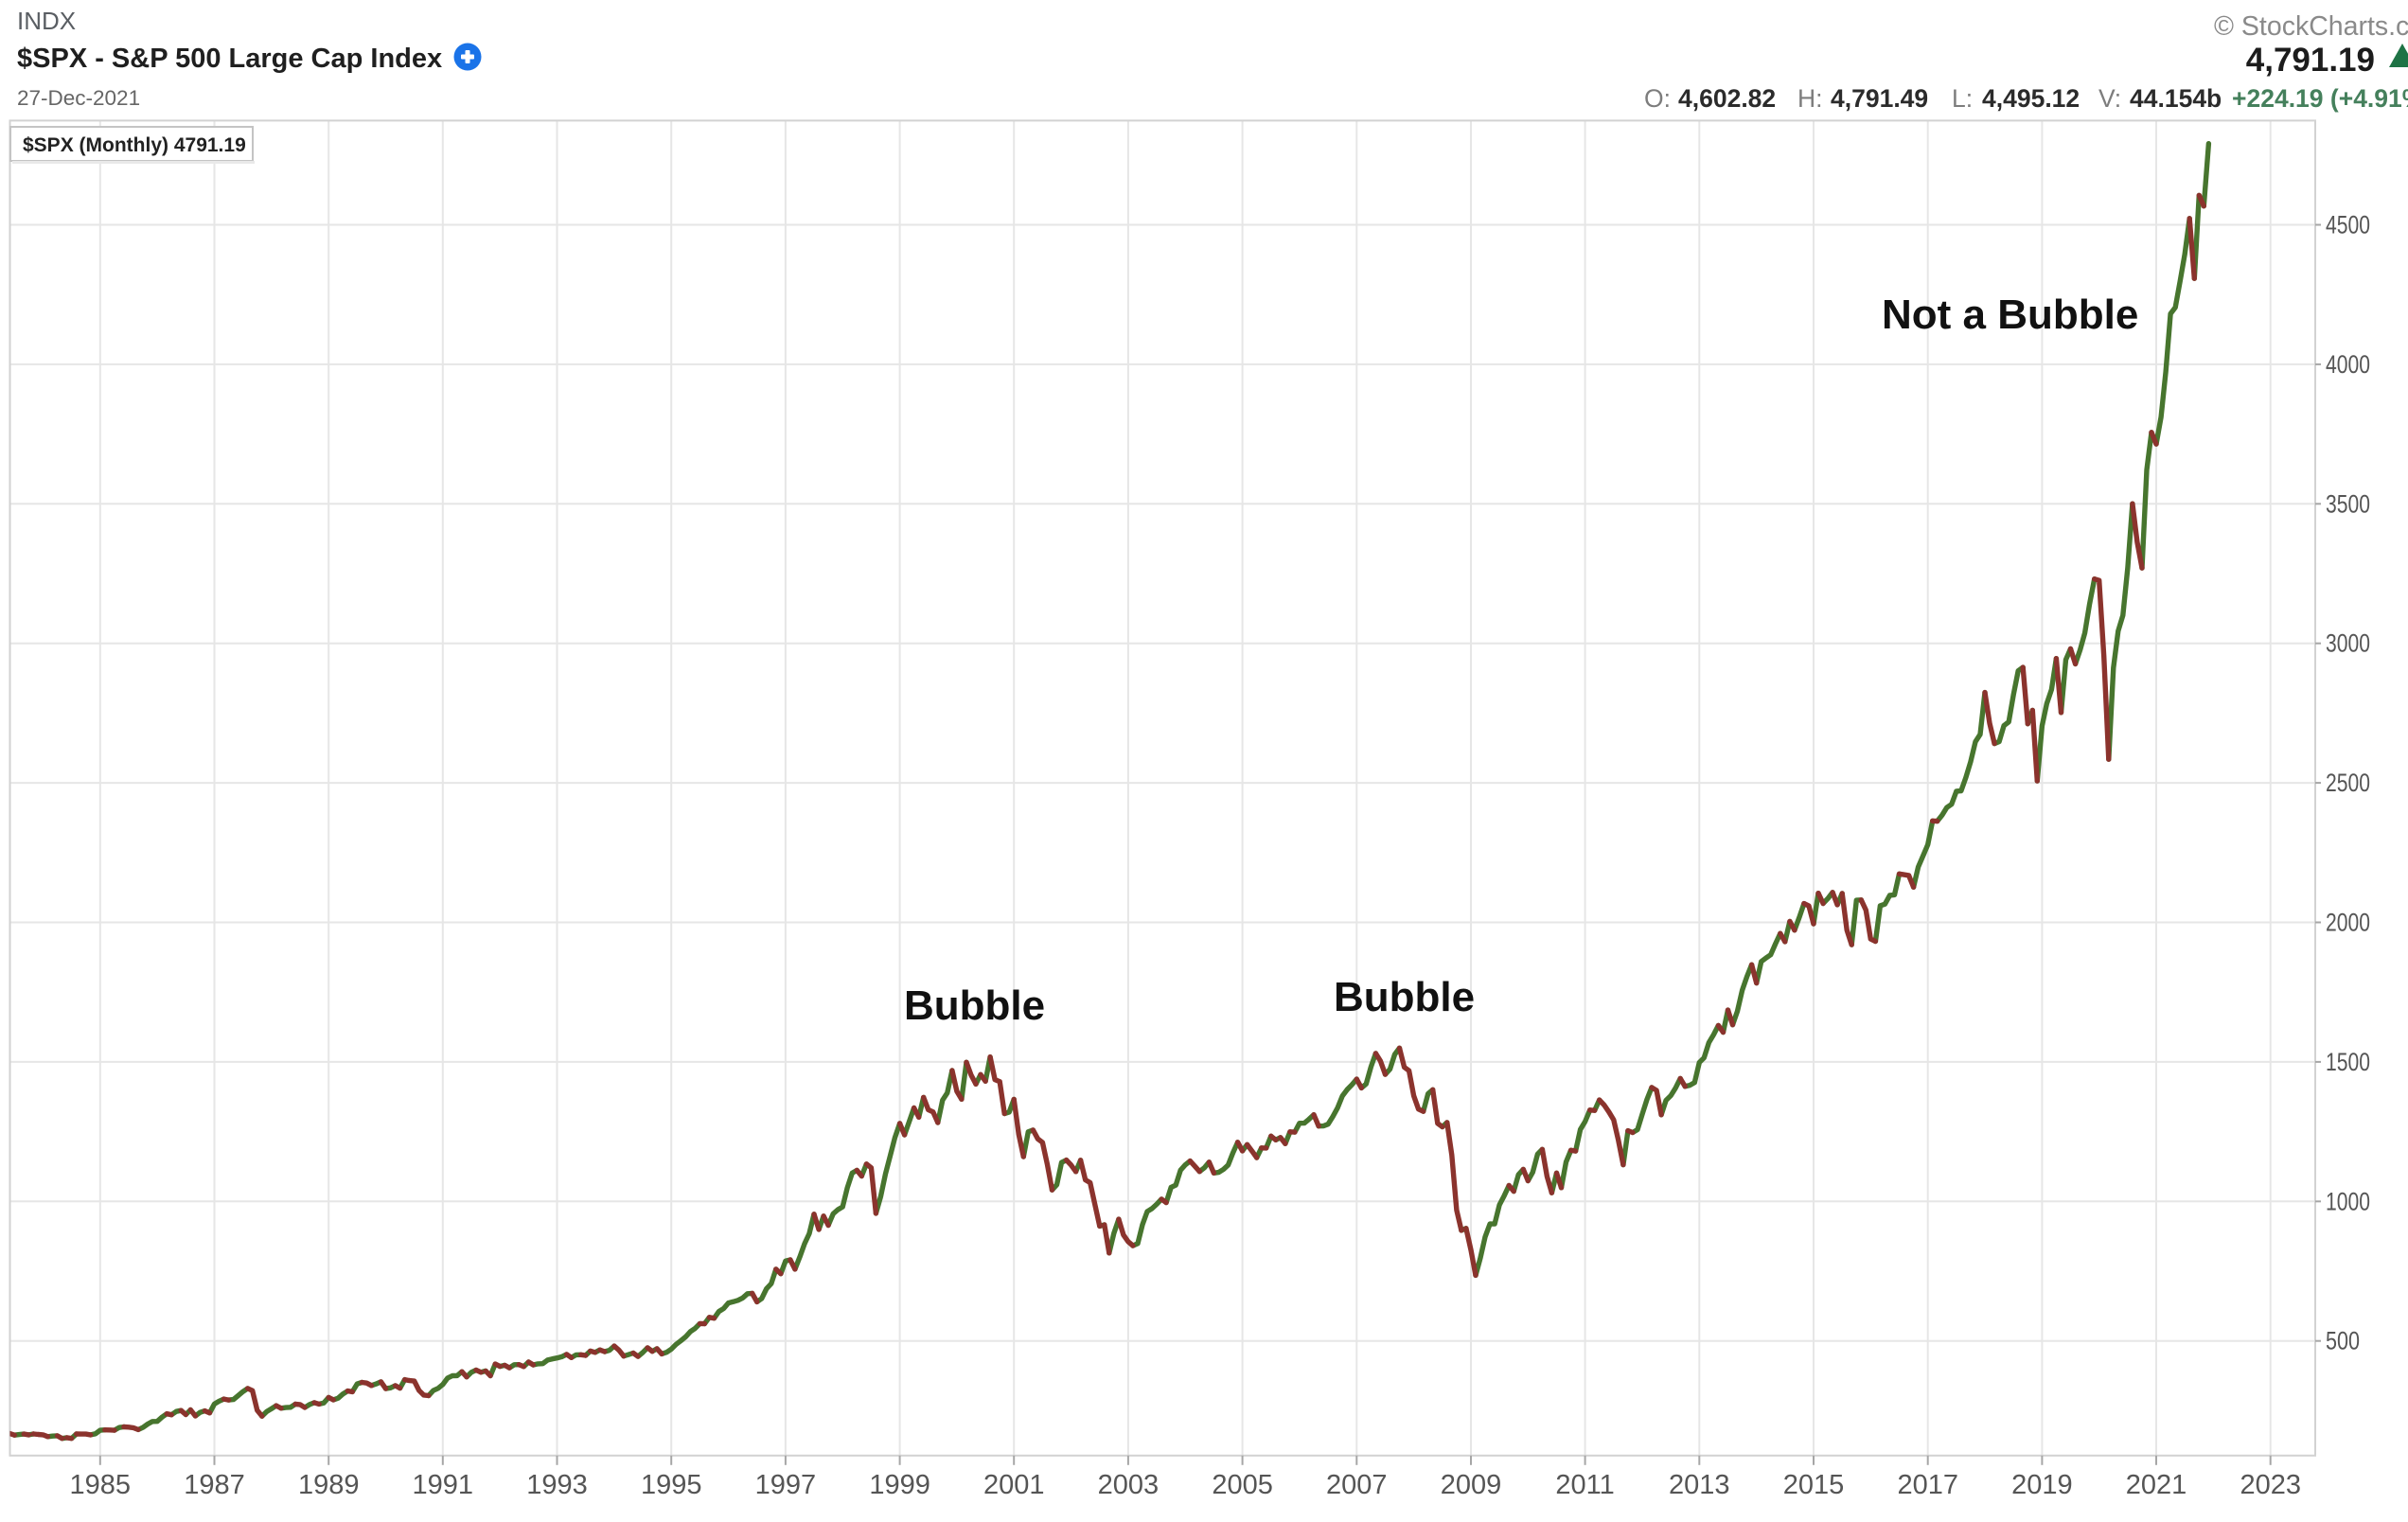 This screenshot has height=1522, width=2408. I want to click on svg-text: $SPX - S&P 500 Large Cap Index, so click(229, 59).